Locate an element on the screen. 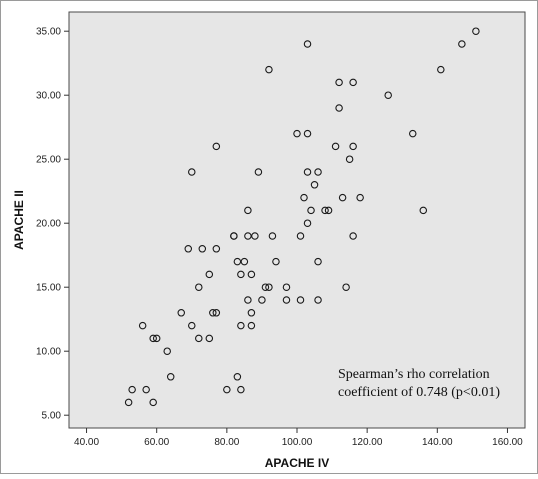 The width and height of the screenshot is (538, 479). y-tick-label: 10.00 is located at coordinates (48, 352).